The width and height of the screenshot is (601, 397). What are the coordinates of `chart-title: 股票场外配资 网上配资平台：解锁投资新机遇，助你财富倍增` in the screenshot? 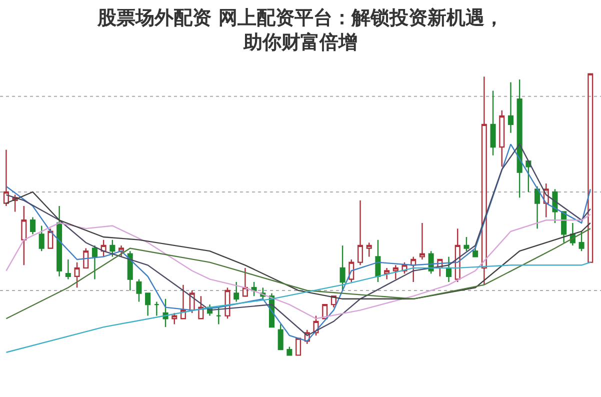 It's located at (300, 30).